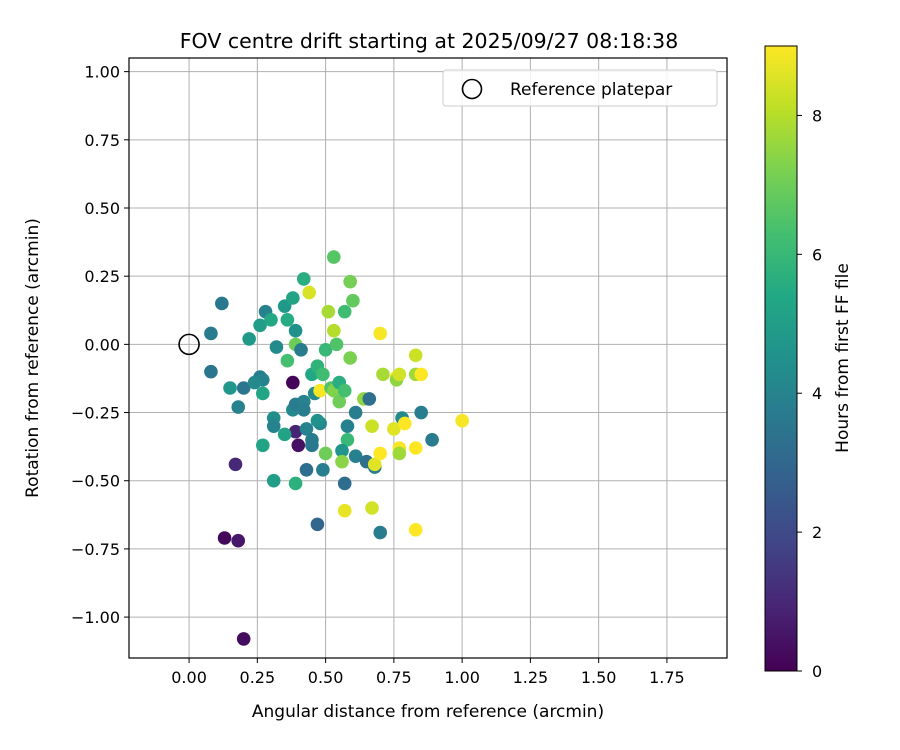  I want to click on legend-marker-icon, so click(472, 89).